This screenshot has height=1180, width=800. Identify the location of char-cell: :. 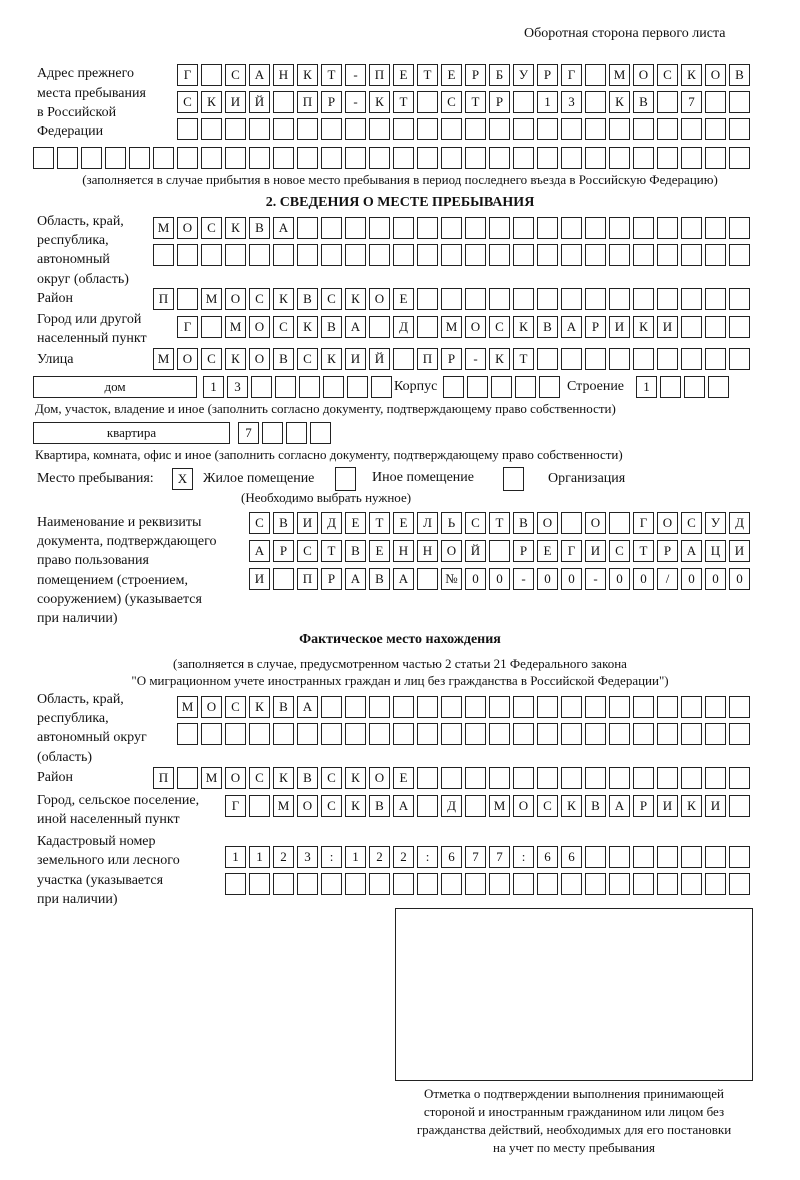
(427, 857).